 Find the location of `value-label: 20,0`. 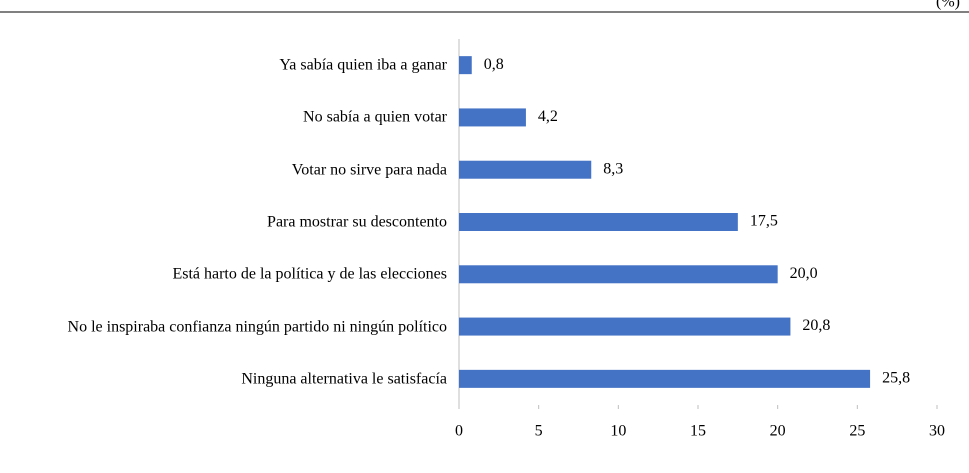

value-label: 20,0 is located at coordinates (804, 273).